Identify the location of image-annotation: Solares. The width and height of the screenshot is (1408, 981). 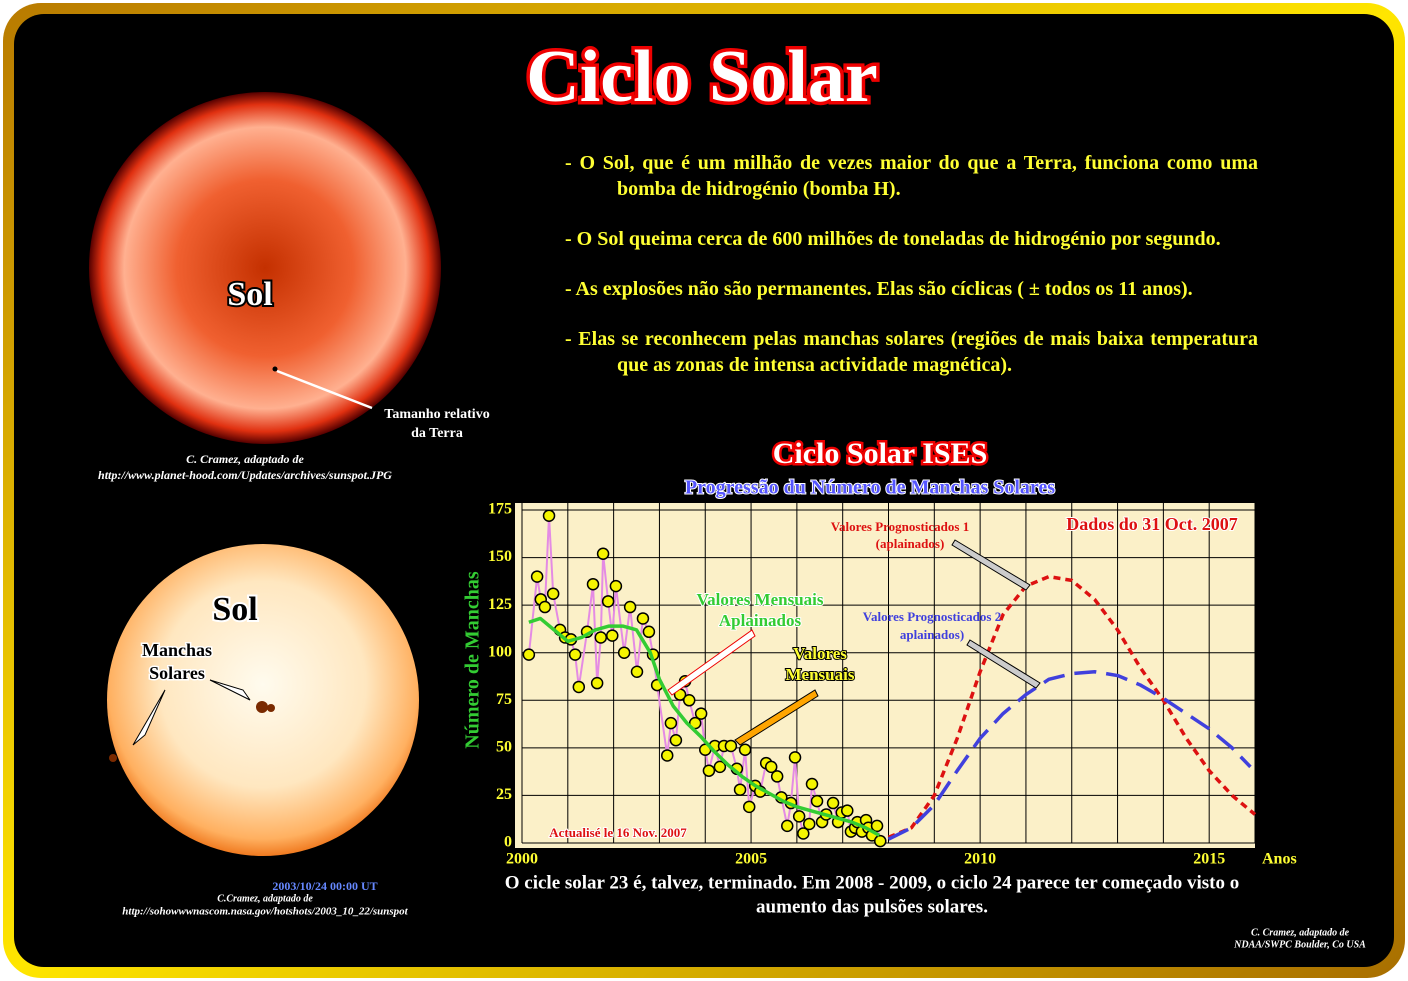
(177, 673).